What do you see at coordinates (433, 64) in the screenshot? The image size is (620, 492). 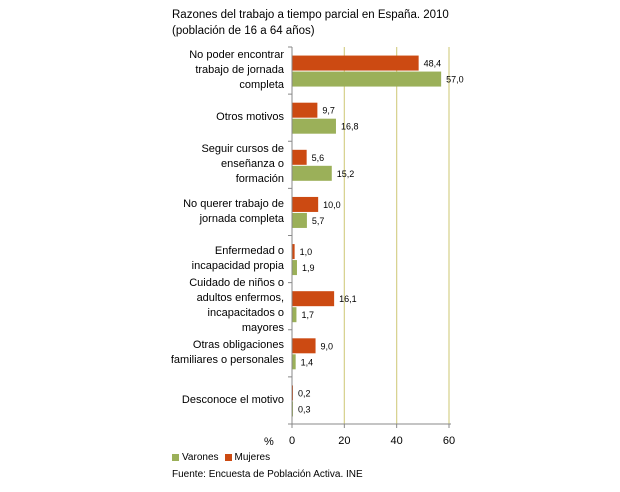 I see `data-label-mujeres-0: 48,4` at bounding box center [433, 64].